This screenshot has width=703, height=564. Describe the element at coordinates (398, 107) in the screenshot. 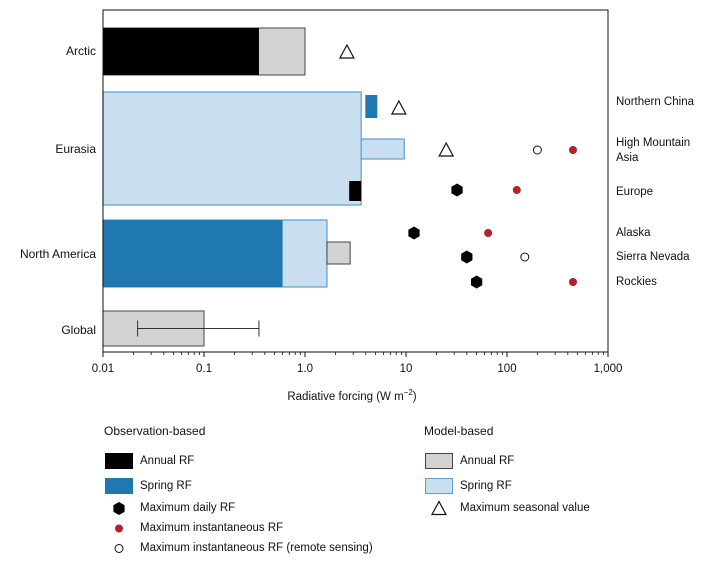

I see `marker-northern-china-max-seasonal` at that location.